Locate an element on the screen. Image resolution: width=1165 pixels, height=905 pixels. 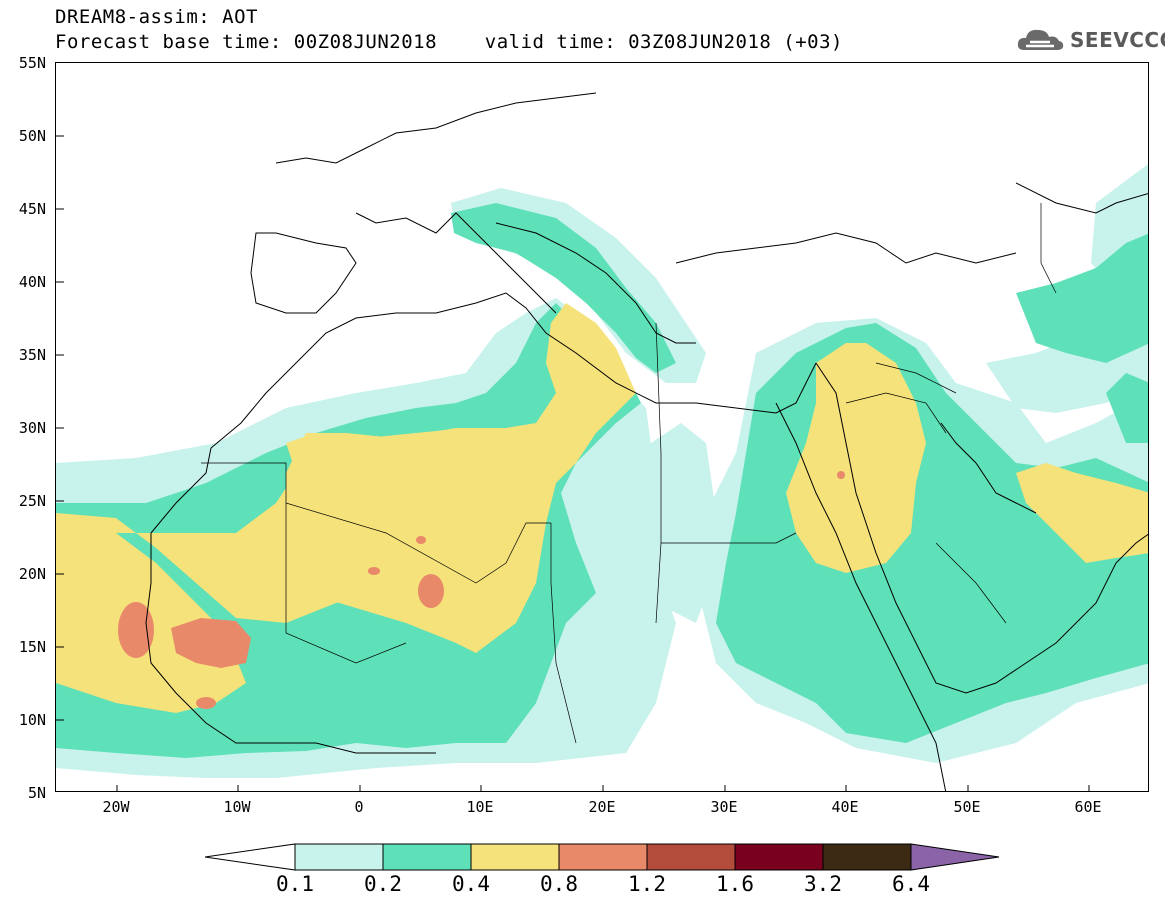
lat-label: 50N is located at coordinates (32, 136).